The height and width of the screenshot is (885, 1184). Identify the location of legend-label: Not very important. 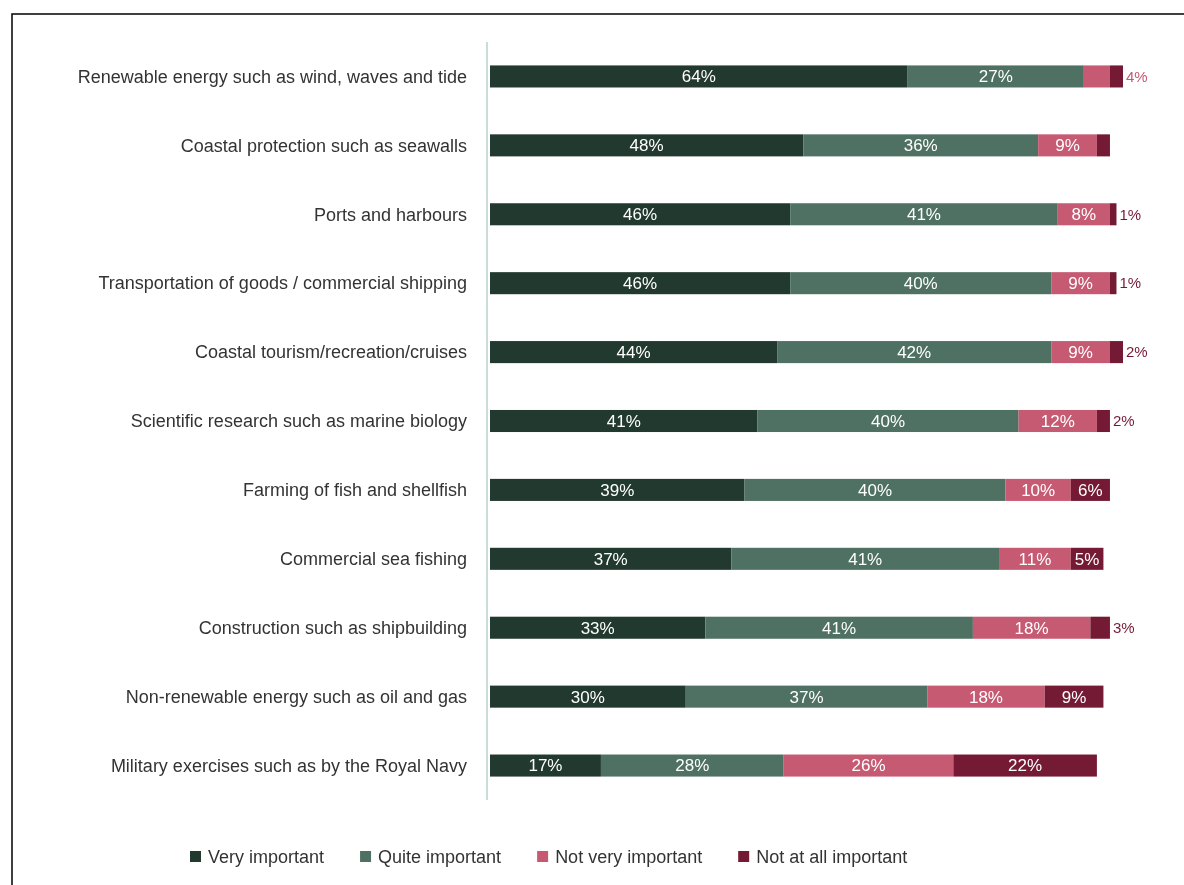
(629, 857).